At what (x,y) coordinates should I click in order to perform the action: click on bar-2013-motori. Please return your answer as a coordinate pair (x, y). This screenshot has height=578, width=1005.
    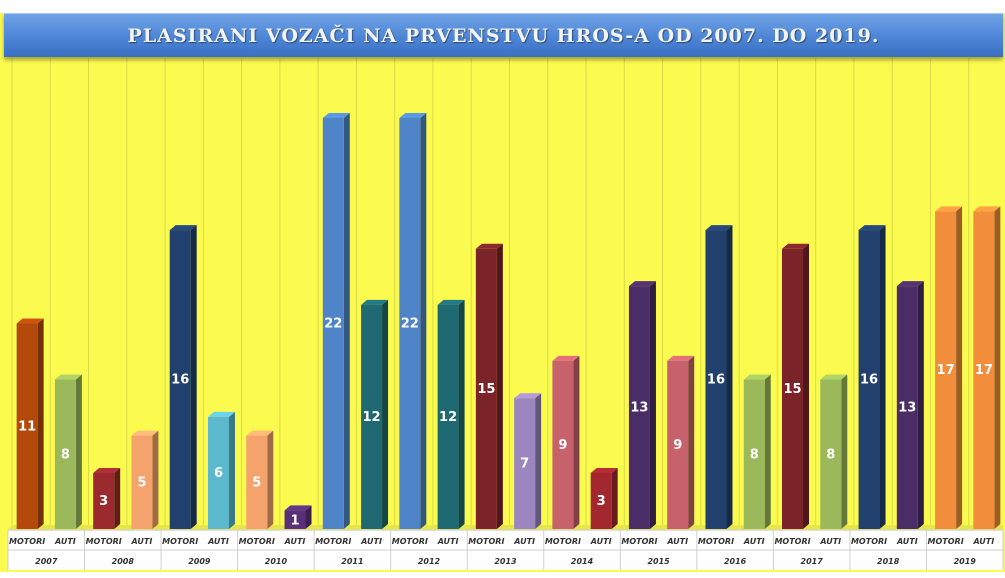
    Looking at the image, I should click on (489, 386).